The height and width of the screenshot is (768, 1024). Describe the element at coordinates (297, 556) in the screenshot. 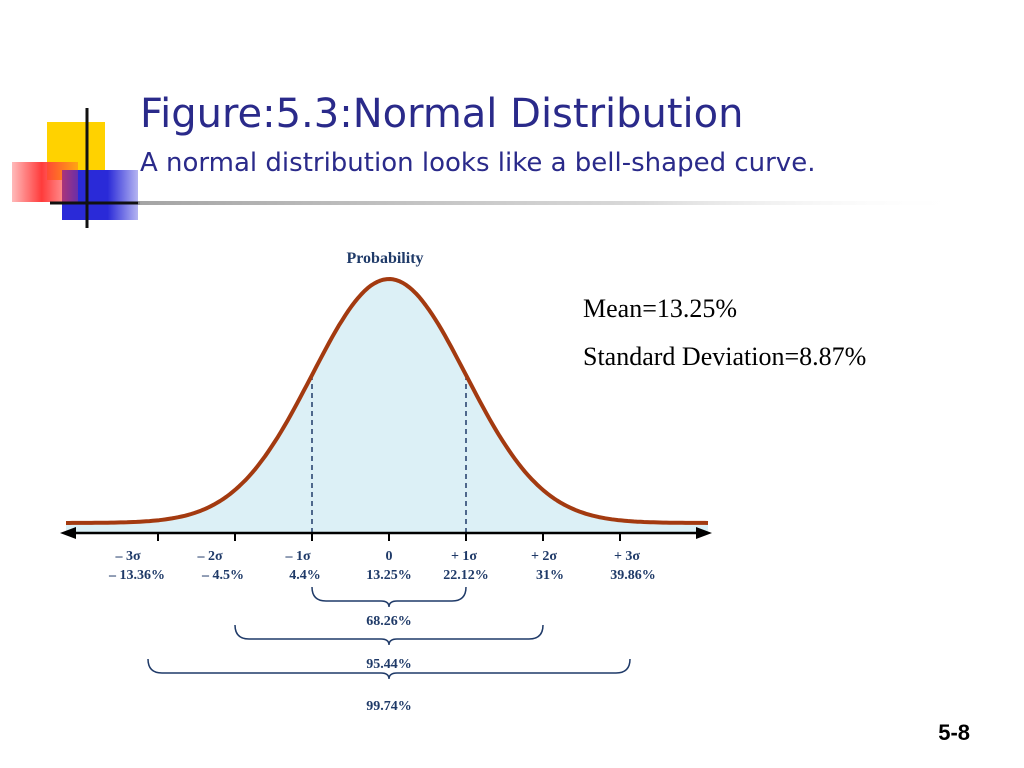

I see `tick-sigma-label: – 1σ` at that location.